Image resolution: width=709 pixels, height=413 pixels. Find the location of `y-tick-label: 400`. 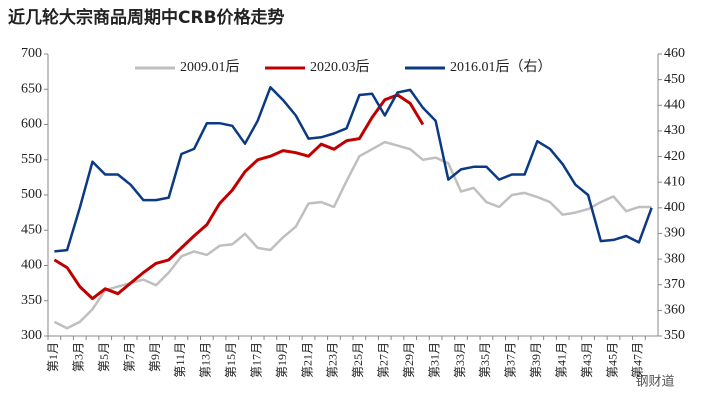

y-tick-label: 400 is located at coordinates (31, 265).